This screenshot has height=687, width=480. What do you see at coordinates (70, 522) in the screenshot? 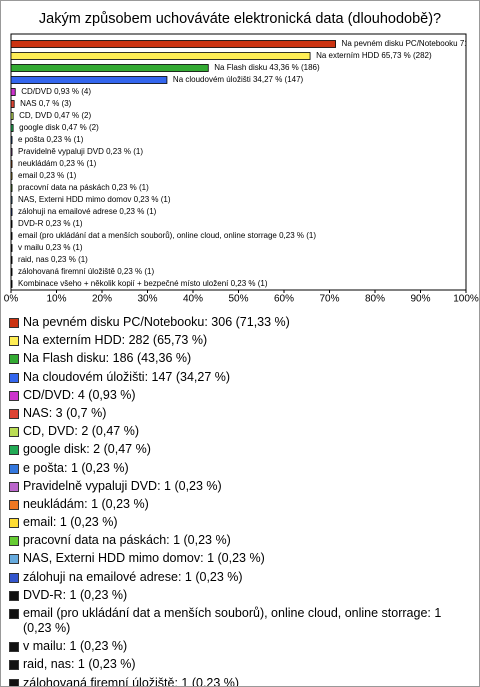
I see `legend-label: email: 1 (0,23 %)` at bounding box center [70, 522].